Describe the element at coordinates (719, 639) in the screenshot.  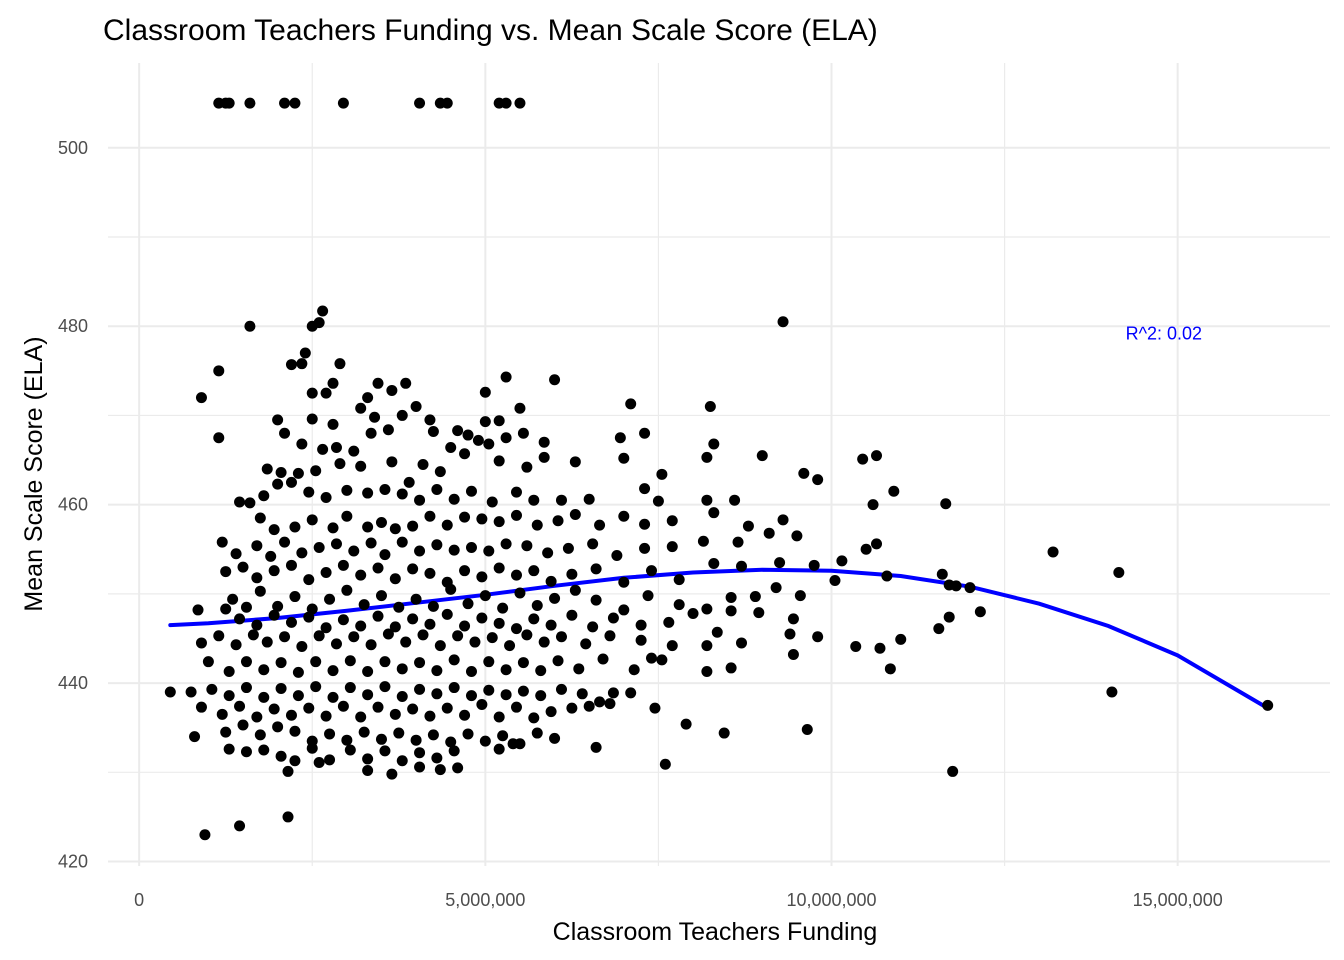
I see `trend-layer` at that location.